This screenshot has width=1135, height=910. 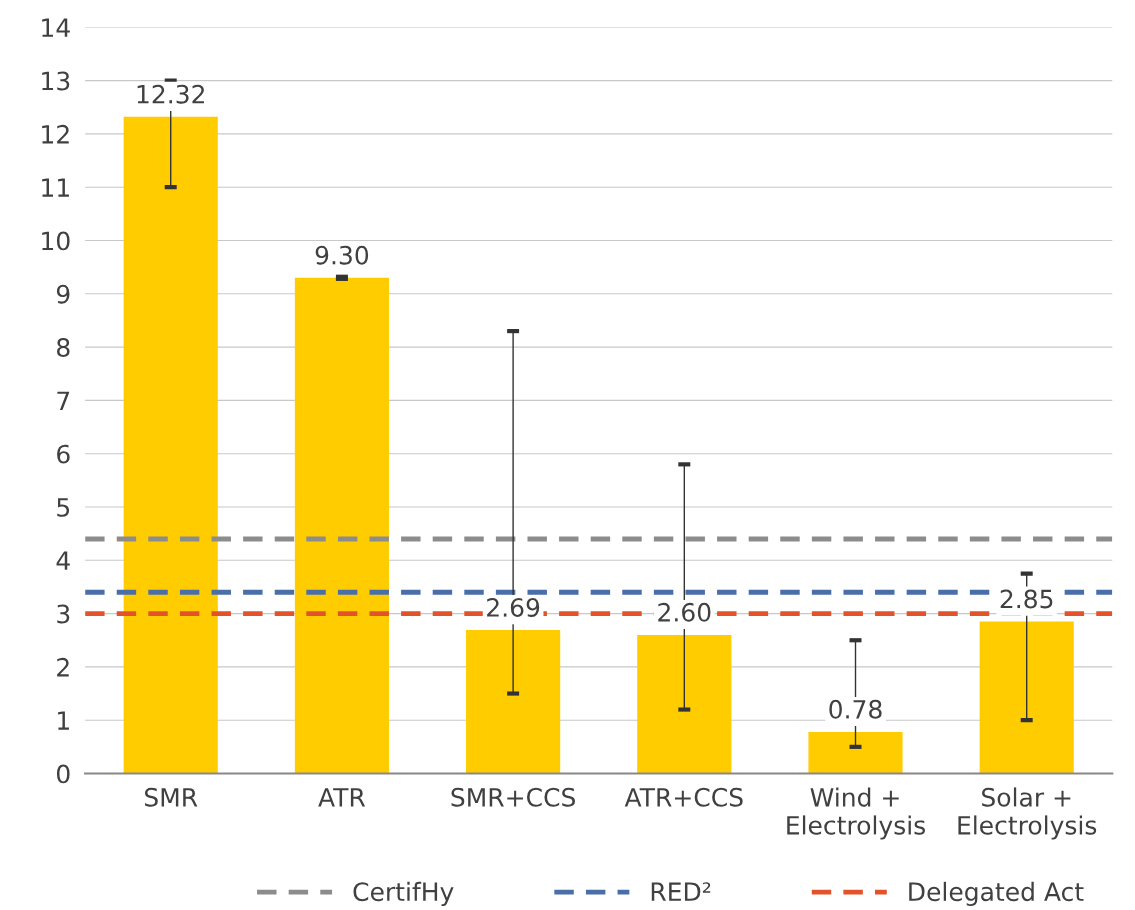 I want to click on x-tick-label: Solar + Electrolysis, so click(x=1027, y=813).